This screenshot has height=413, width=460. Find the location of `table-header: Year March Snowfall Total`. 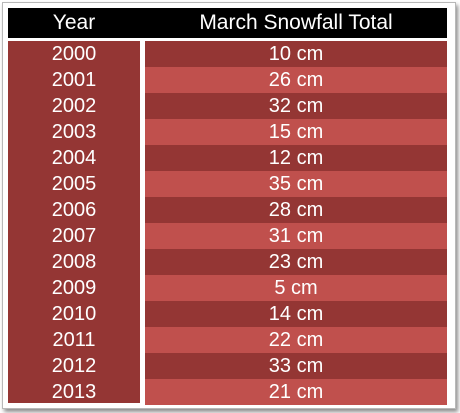

table-header: Year March Snowfall Total is located at coordinates (227, 23).